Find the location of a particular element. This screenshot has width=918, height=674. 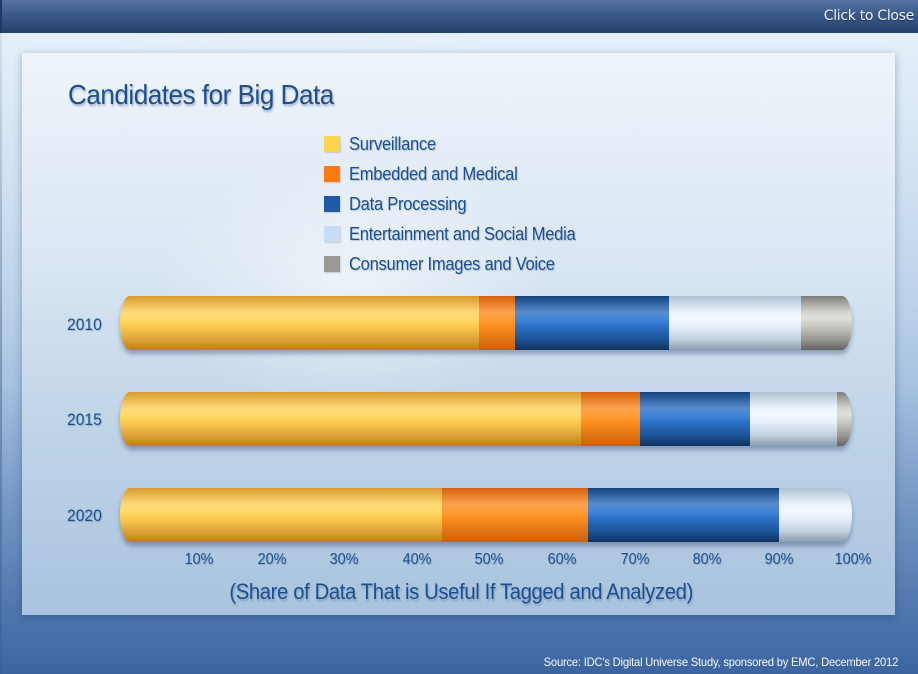

legend-item-entertainment: Entertainment and Social Media is located at coordinates (459, 234).